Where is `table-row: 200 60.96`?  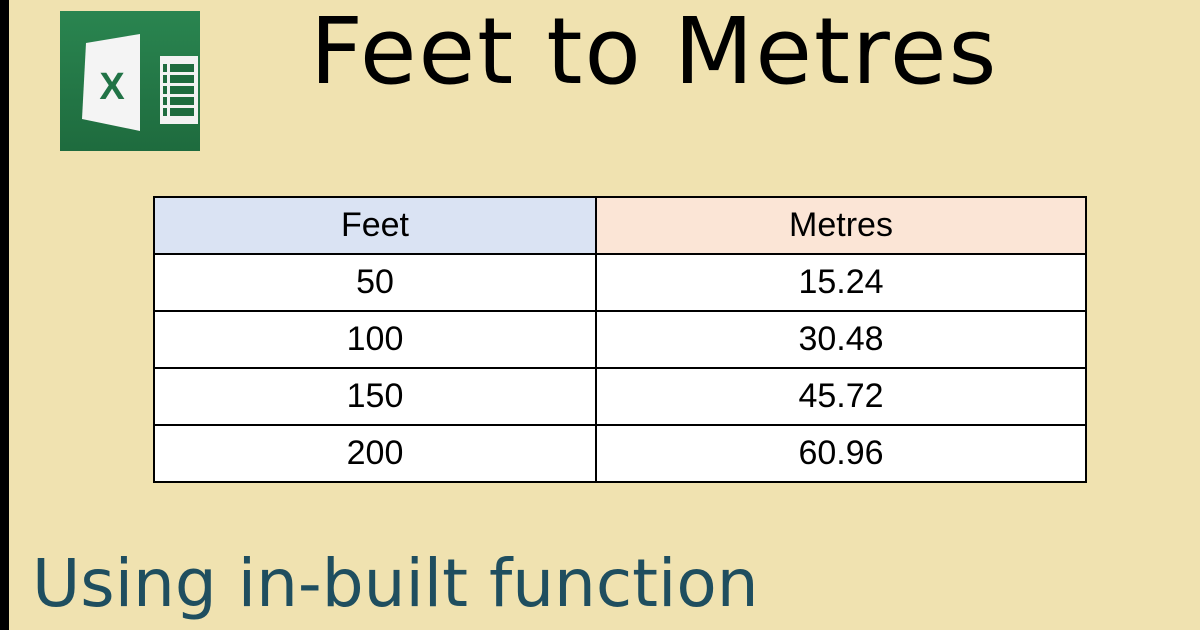
table-row: 200 60.96 is located at coordinates (620, 453).